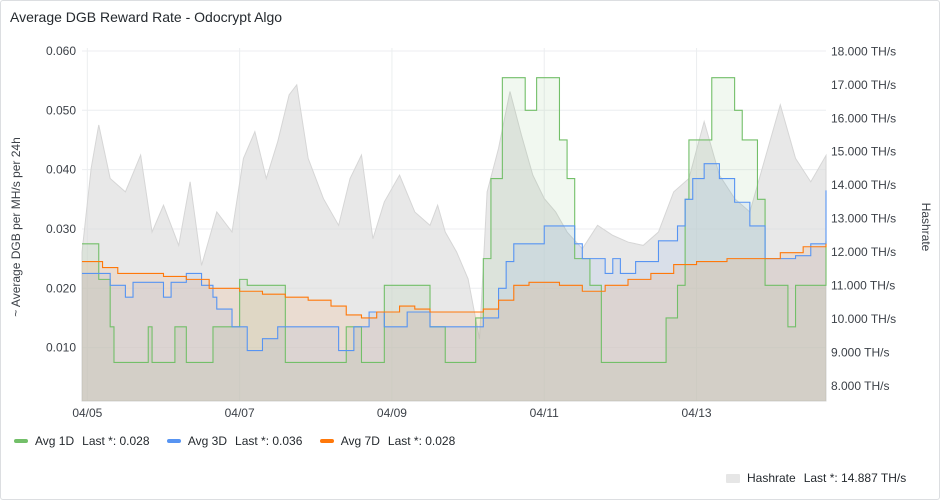 The width and height of the screenshot is (940, 501). I want to click on right-tick-label-5: 13.000 TH/s, so click(863, 219).